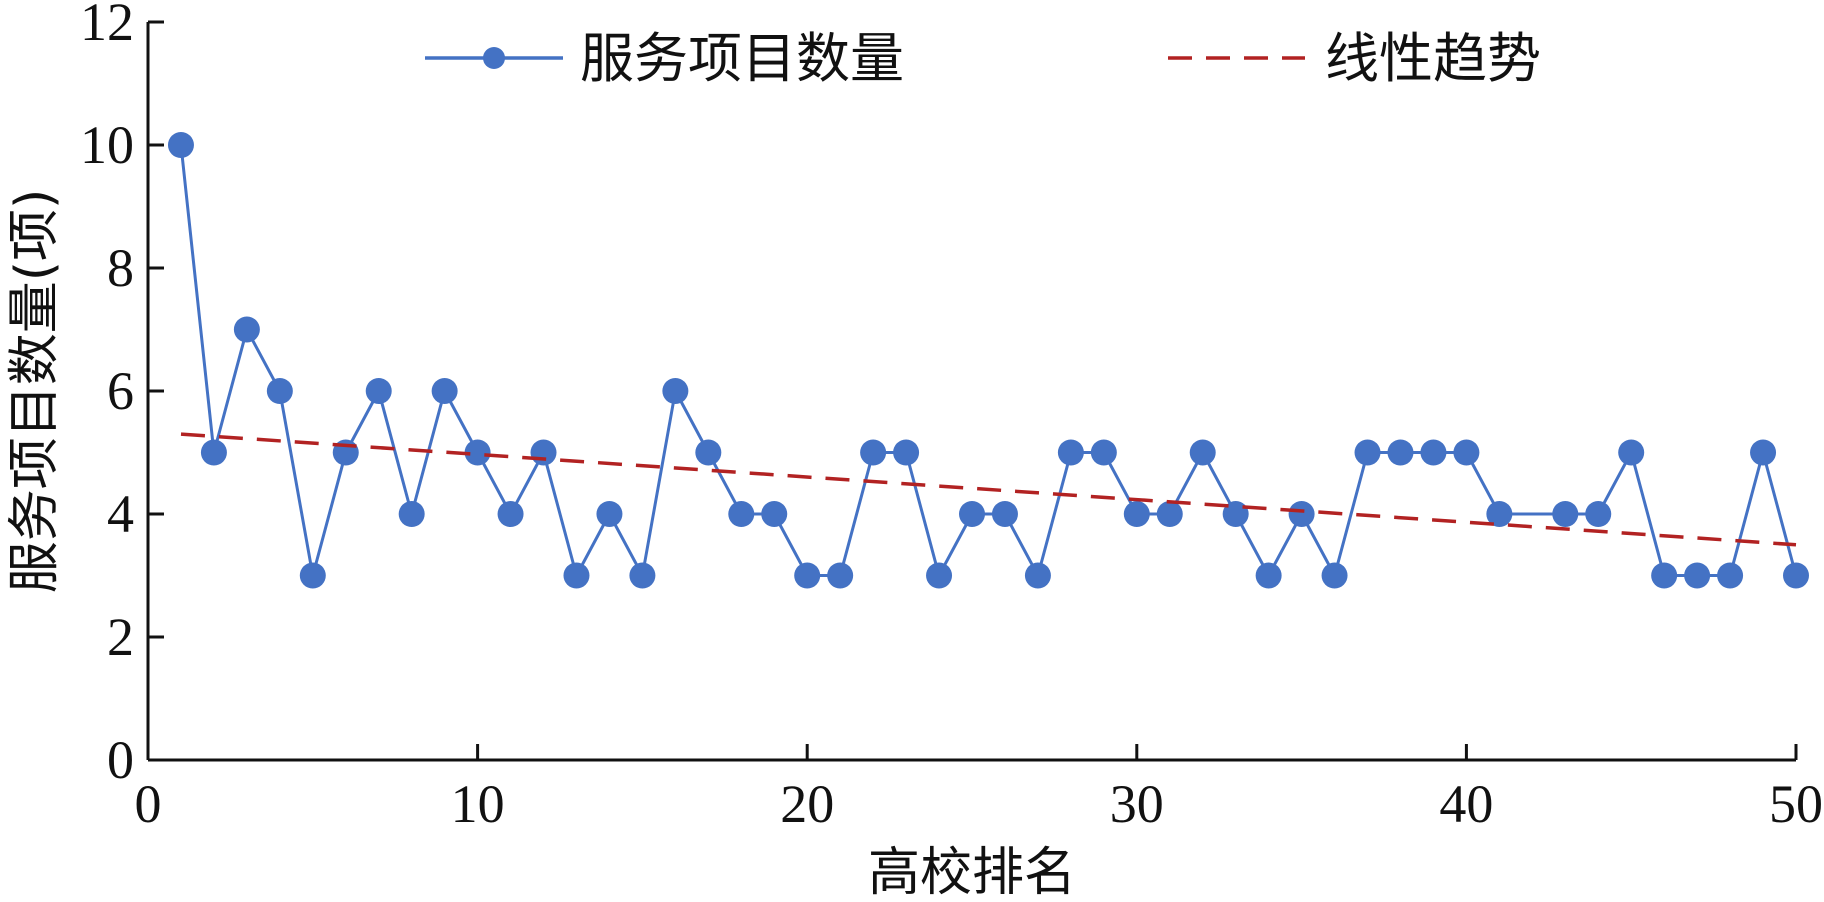 Image resolution: width=1824 pixels, height=902 pixels. What do you see at coordinates (979, 789) in the screenshot?
I see `x-ticks: 0 10 20 30 40 50` at bounding box center [979, 789].